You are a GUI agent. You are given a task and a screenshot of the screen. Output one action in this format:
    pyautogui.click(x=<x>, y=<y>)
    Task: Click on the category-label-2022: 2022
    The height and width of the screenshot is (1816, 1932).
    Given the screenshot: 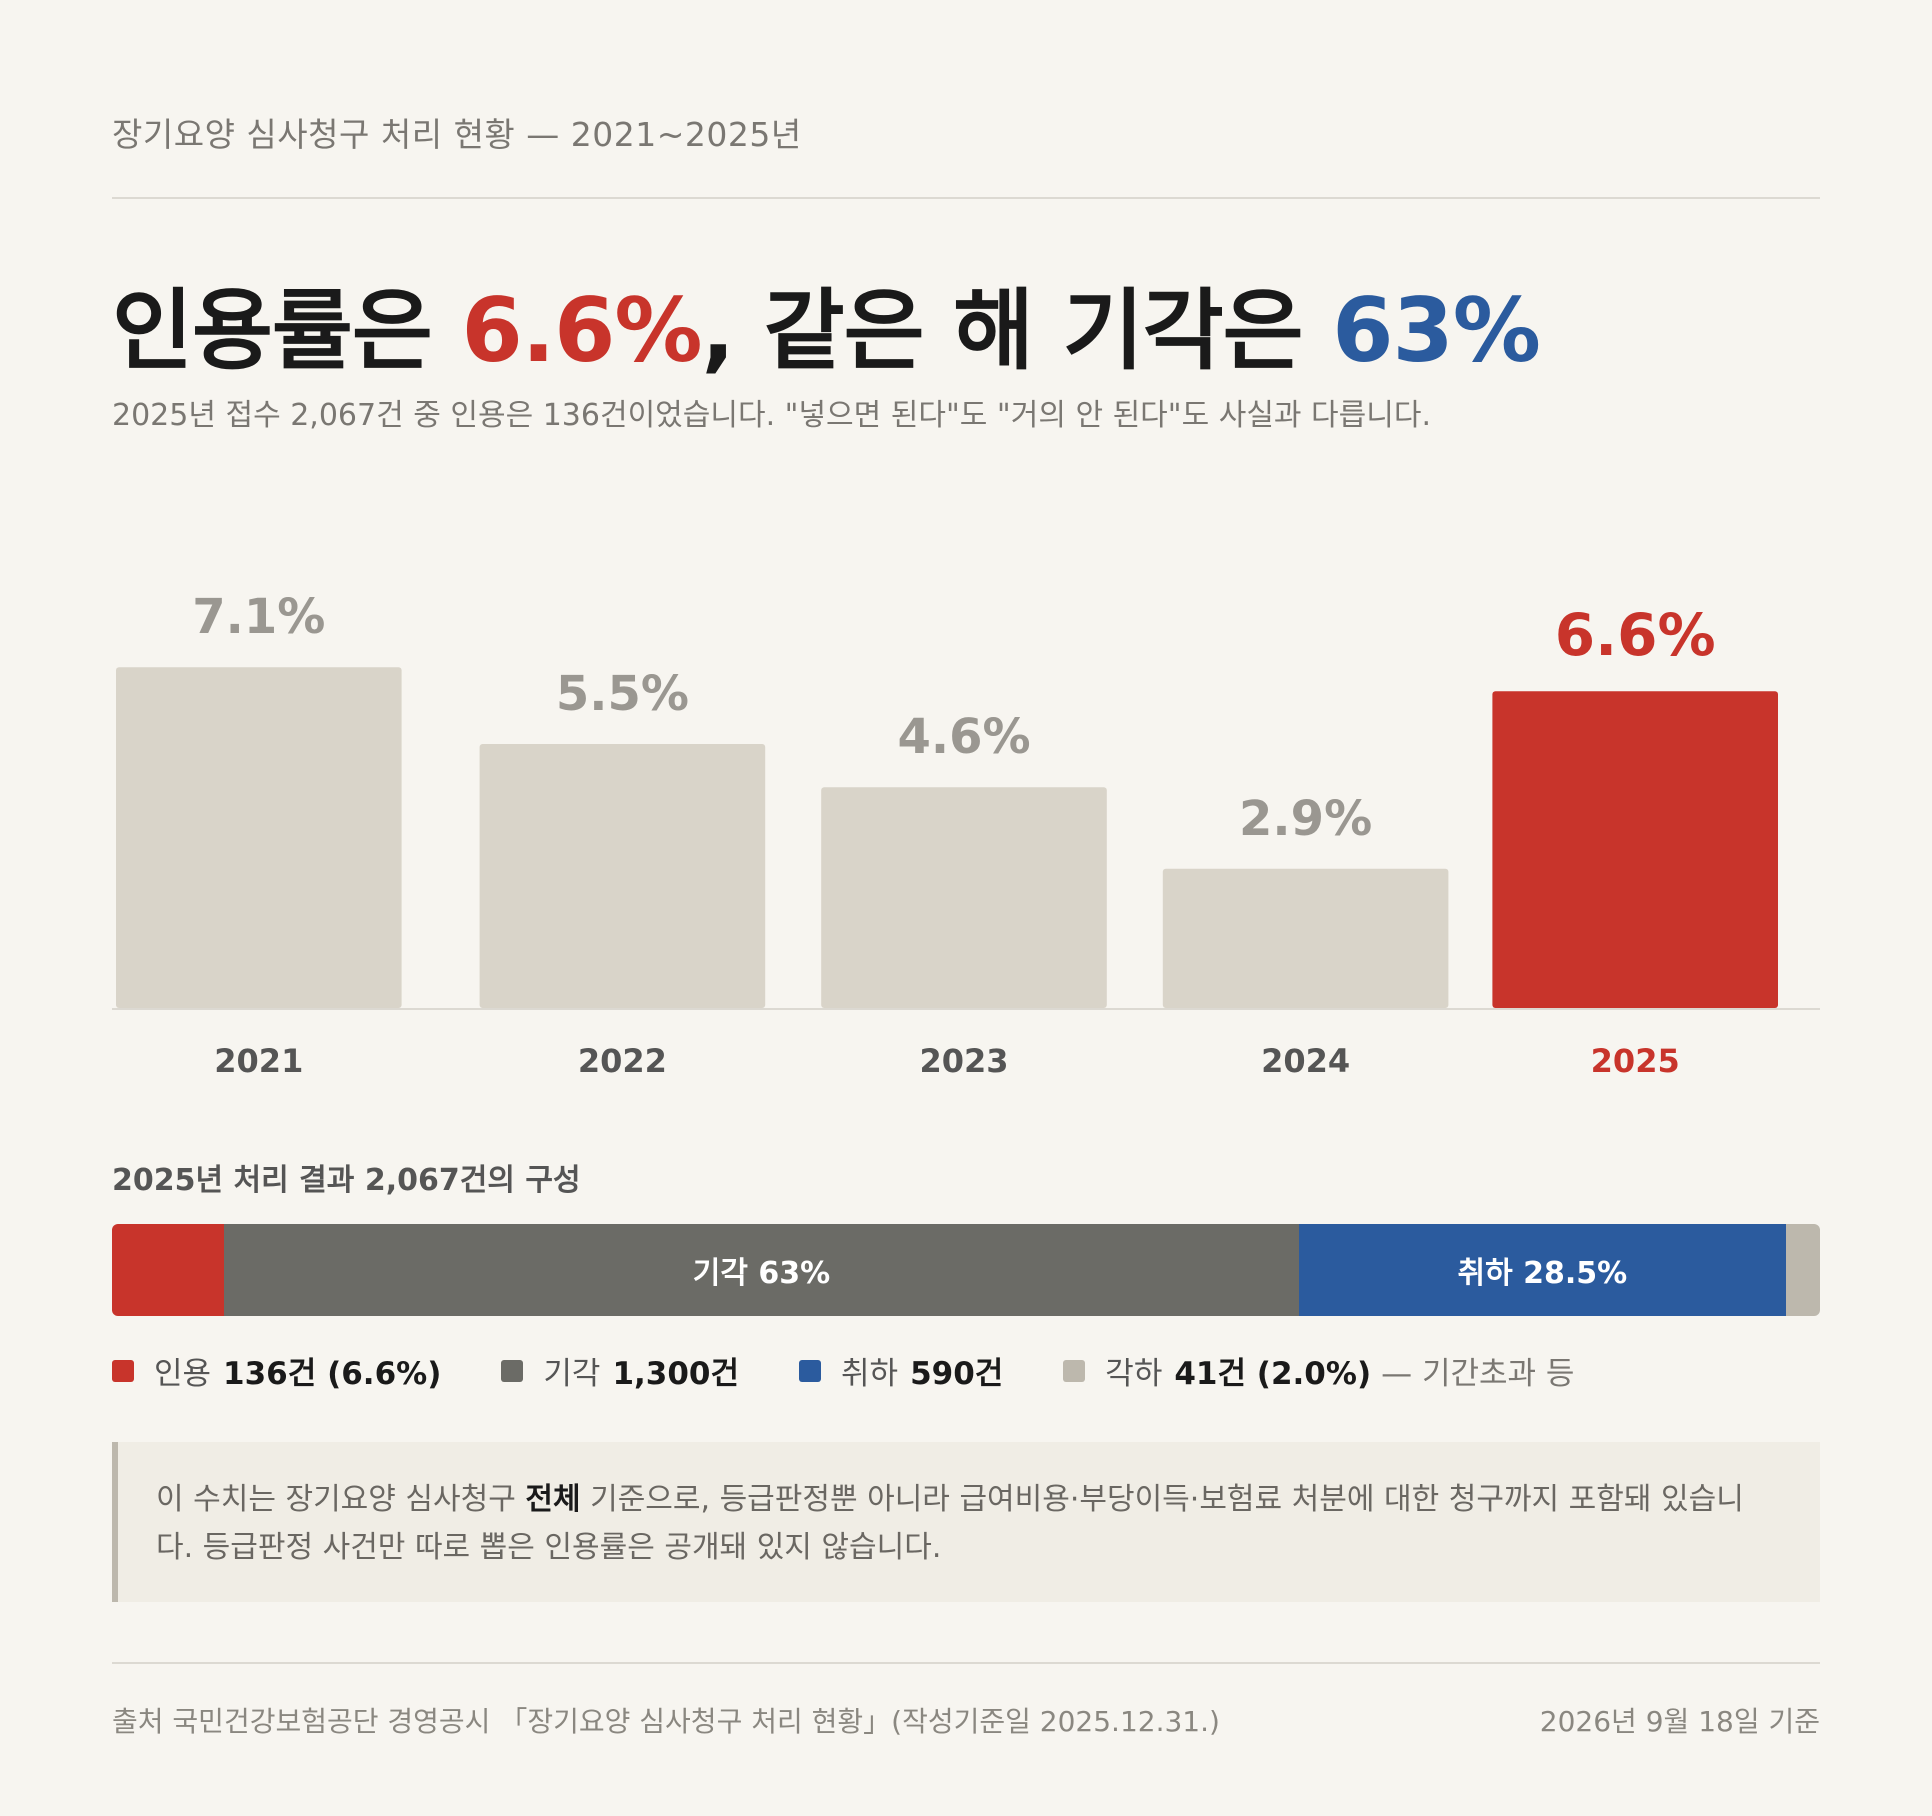 What is the action you would take?
    pyautogui.click(x=622, y=1061)
    